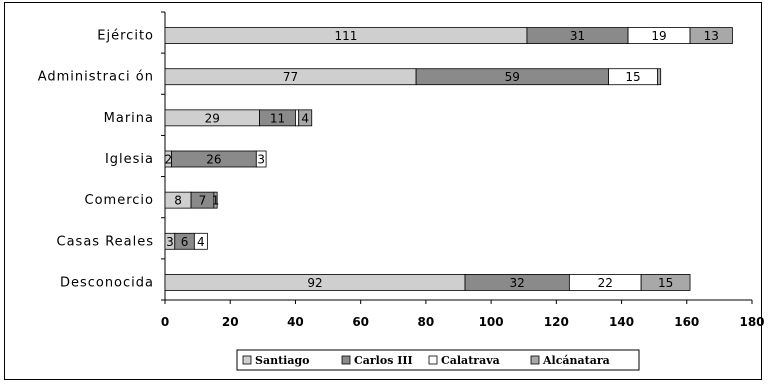  I want to click on x-tick-label: 40, so click(295, 322).